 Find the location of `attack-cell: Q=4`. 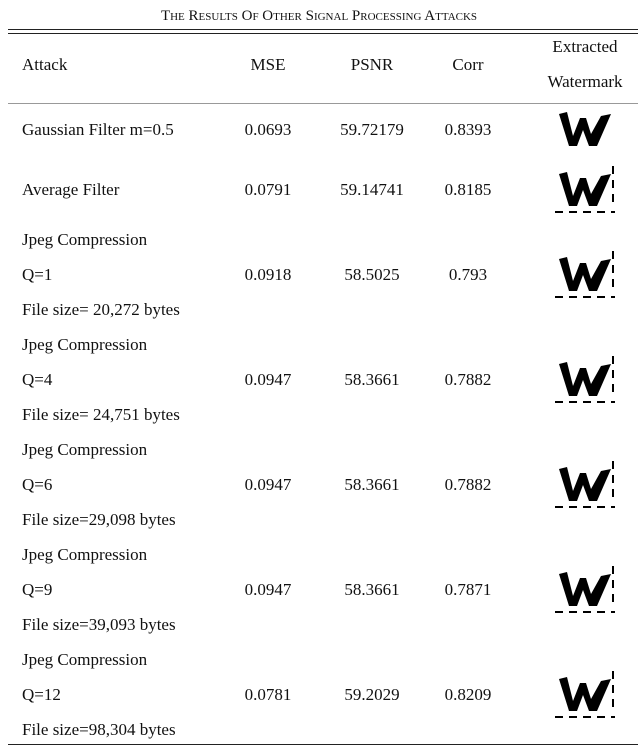

attack-cell: Q=4 is located at coordinates (37, 379).